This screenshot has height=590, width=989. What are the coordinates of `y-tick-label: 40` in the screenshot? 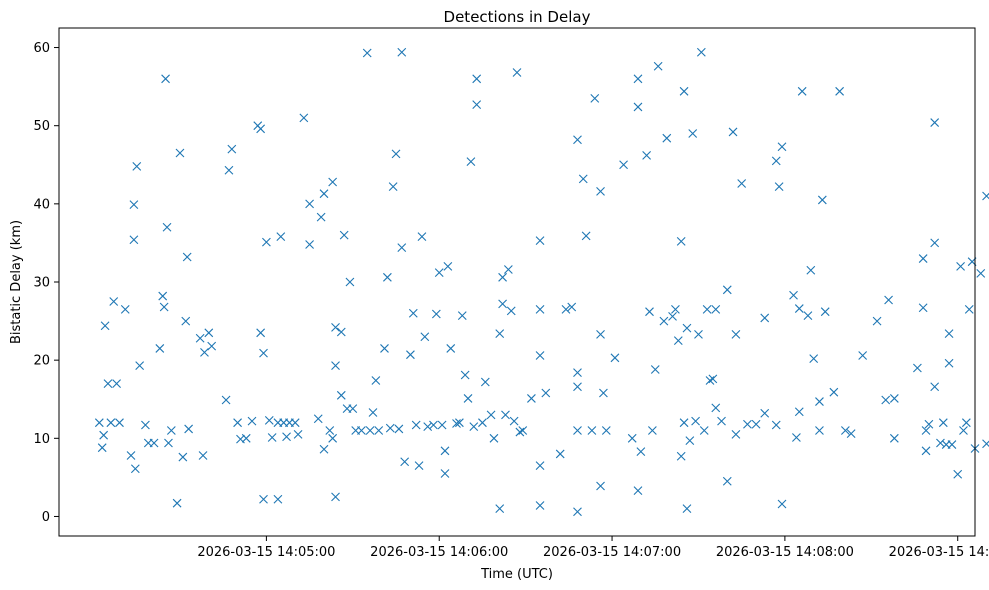 It's located at (41, 204).